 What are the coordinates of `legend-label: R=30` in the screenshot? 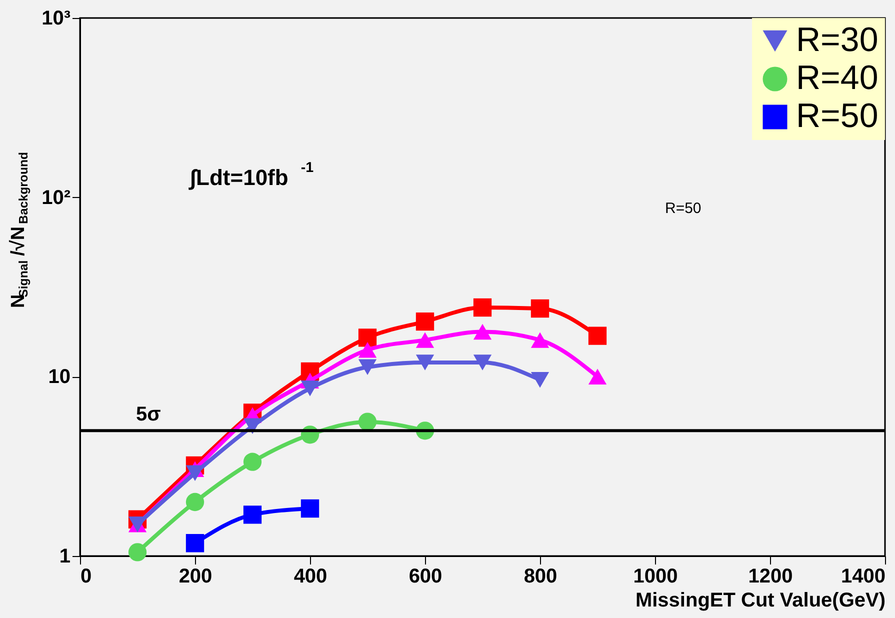 It's located at (837, 40).